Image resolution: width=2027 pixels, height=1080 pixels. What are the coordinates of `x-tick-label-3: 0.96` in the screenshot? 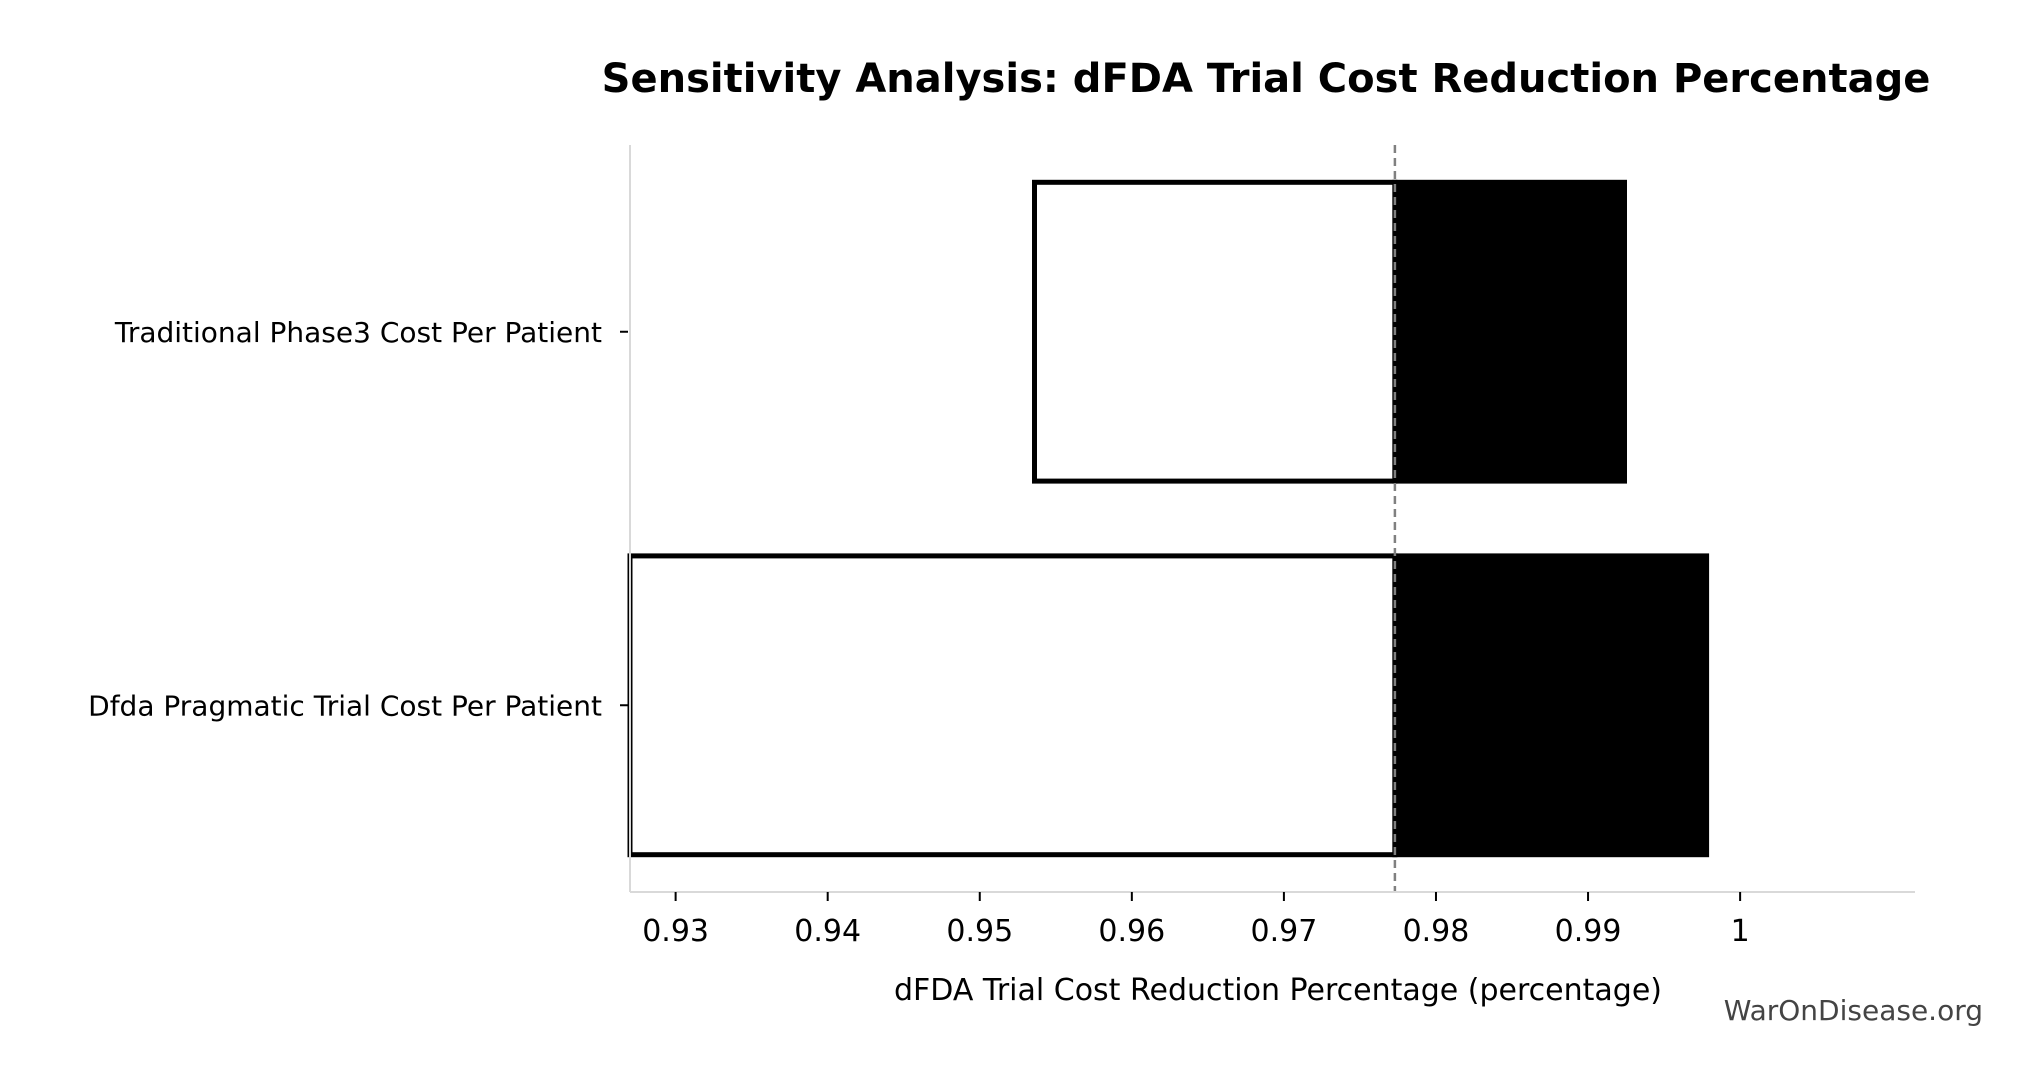 It's located at (1131, 931).